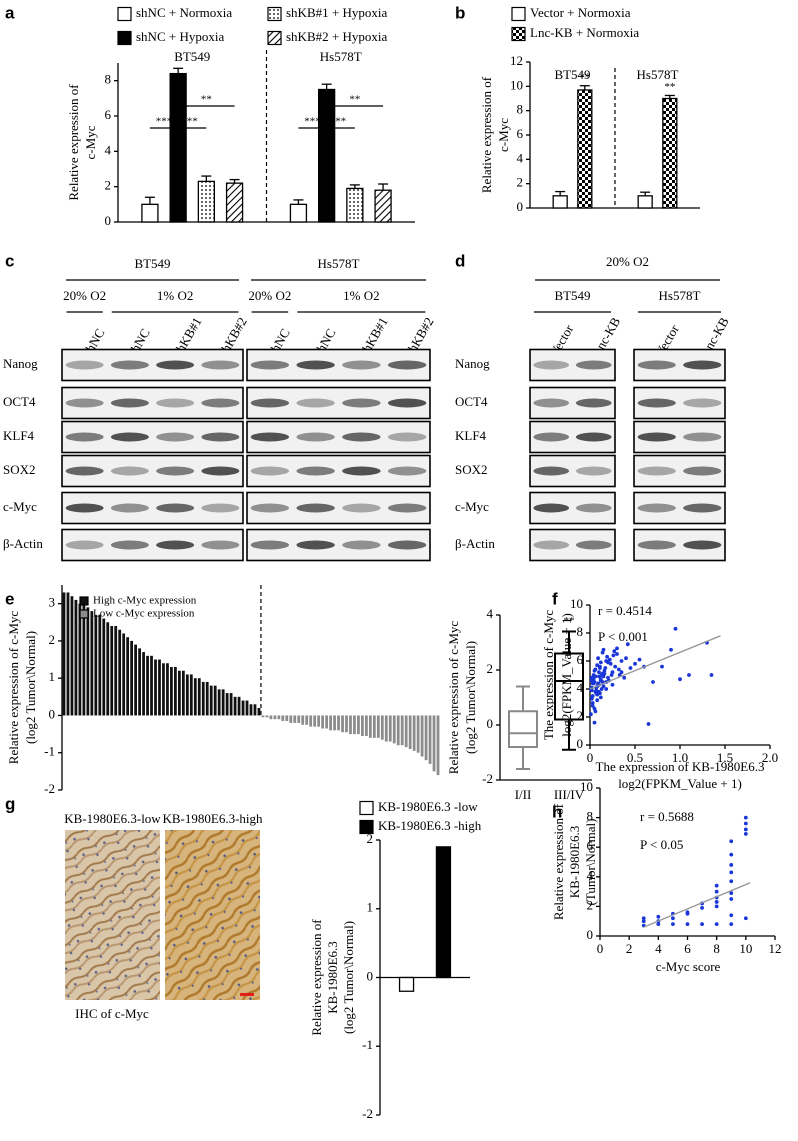 Image resolution: width=798 pixels, height=1141 pixels. I want to click on ihc-image, so click(212, 915).